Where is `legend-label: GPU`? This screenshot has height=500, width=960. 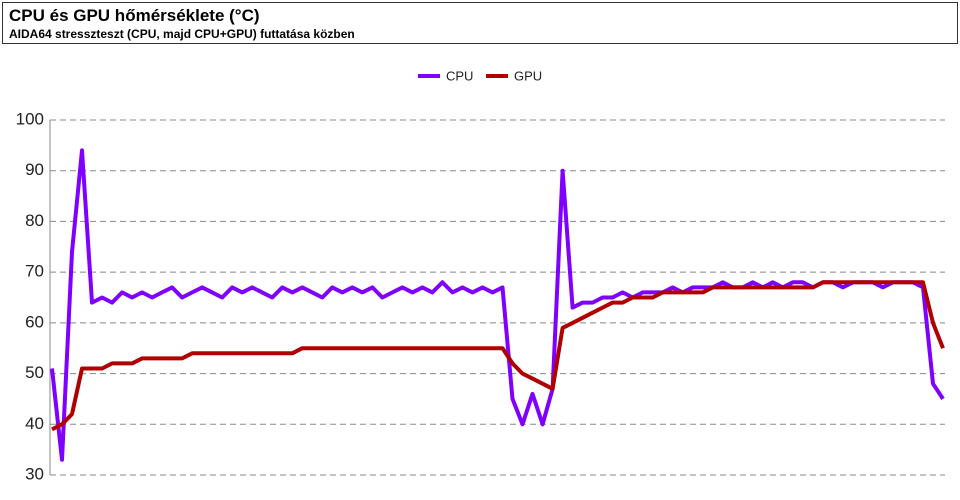
legend-label: GPU is located at coordinates (528, 75).